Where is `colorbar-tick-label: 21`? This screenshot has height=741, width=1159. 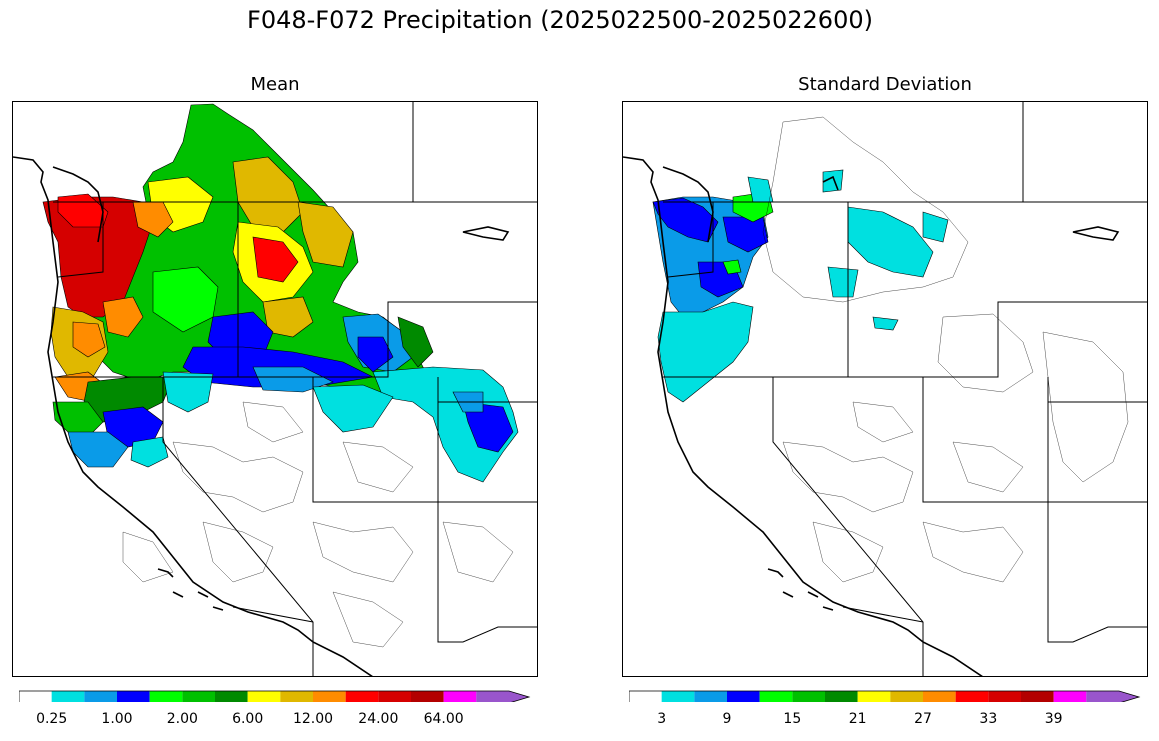
colorbar-tick-label: 21 is located at coordinates (857, 719).